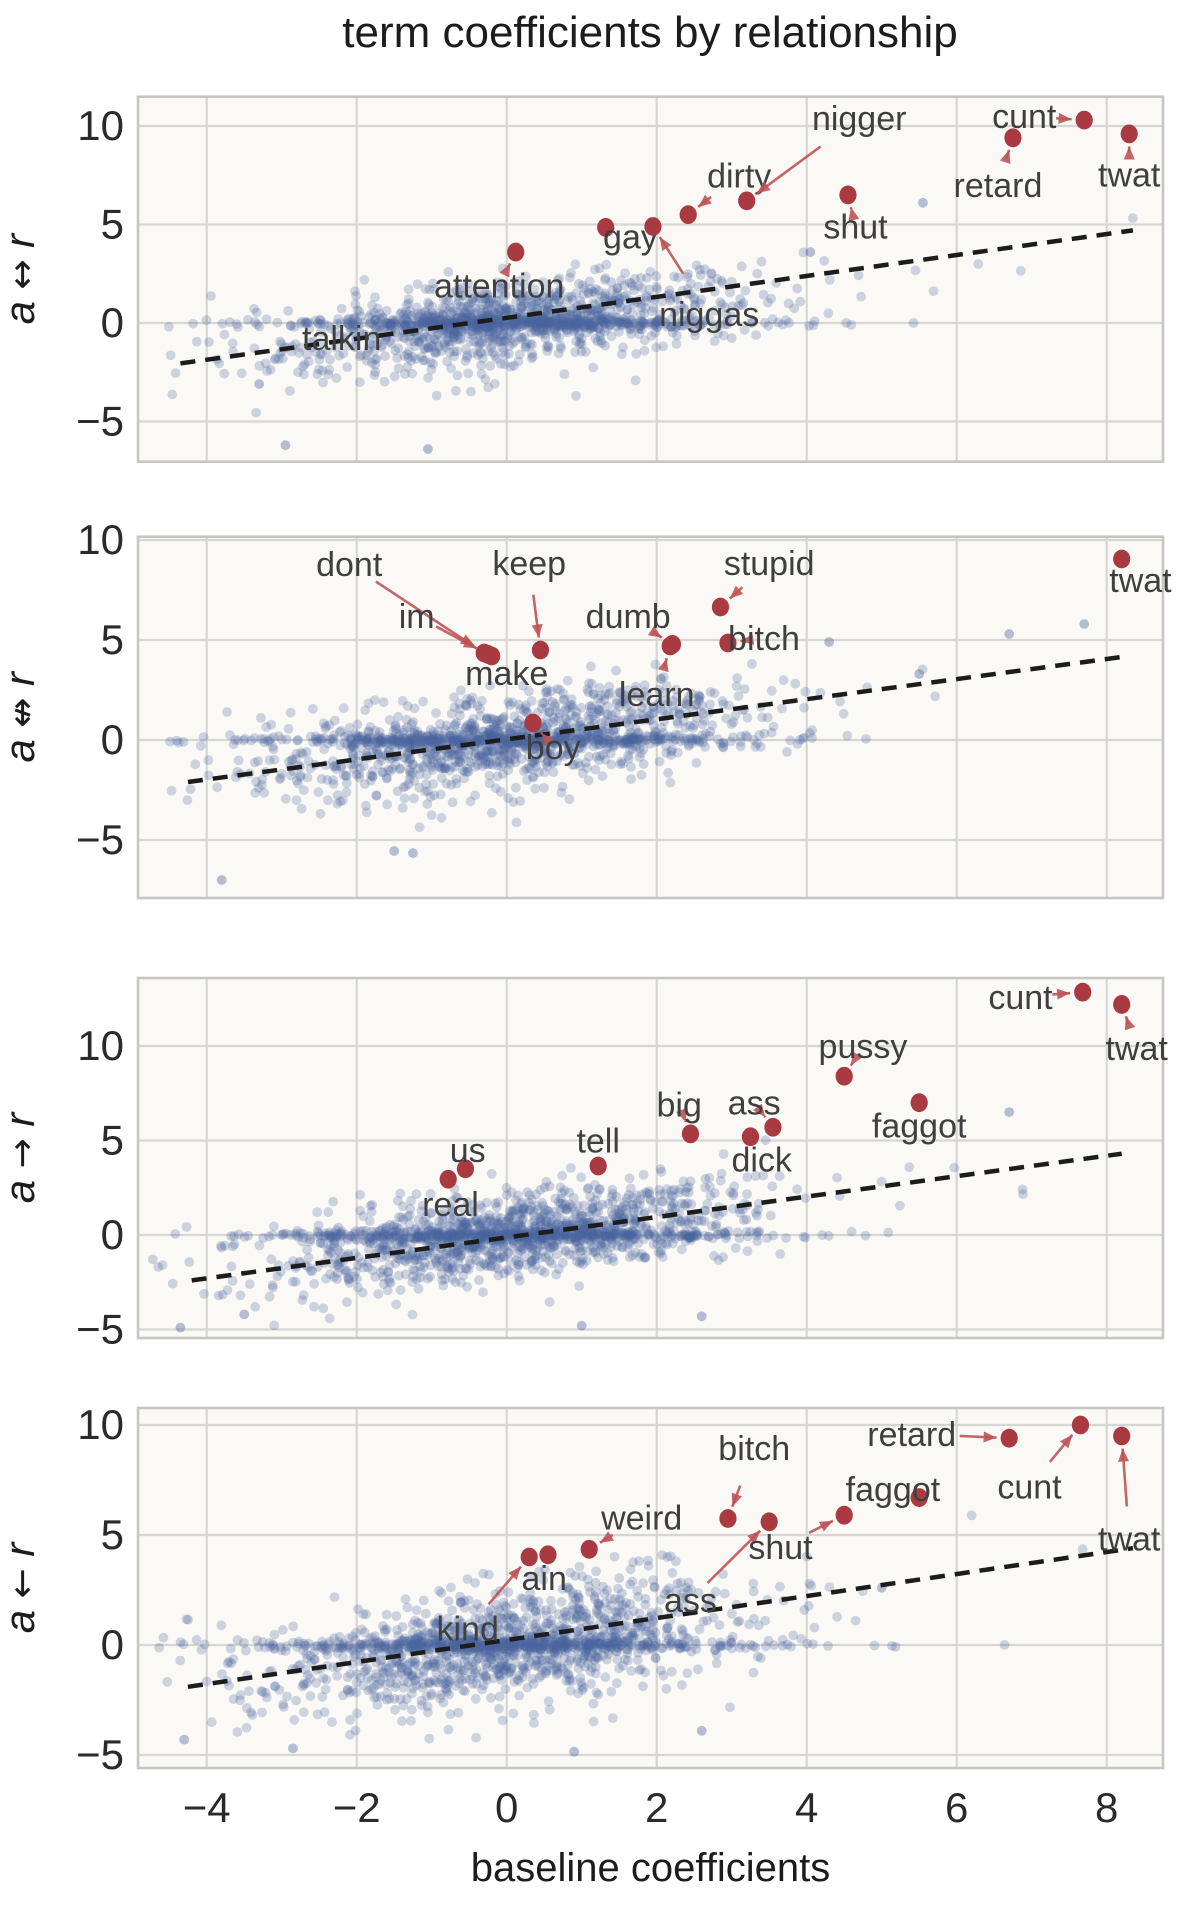  Describe the element at coordinates (650, 32) in the screenshot. I see `chart-title: term coefficients by relationship` at that location.